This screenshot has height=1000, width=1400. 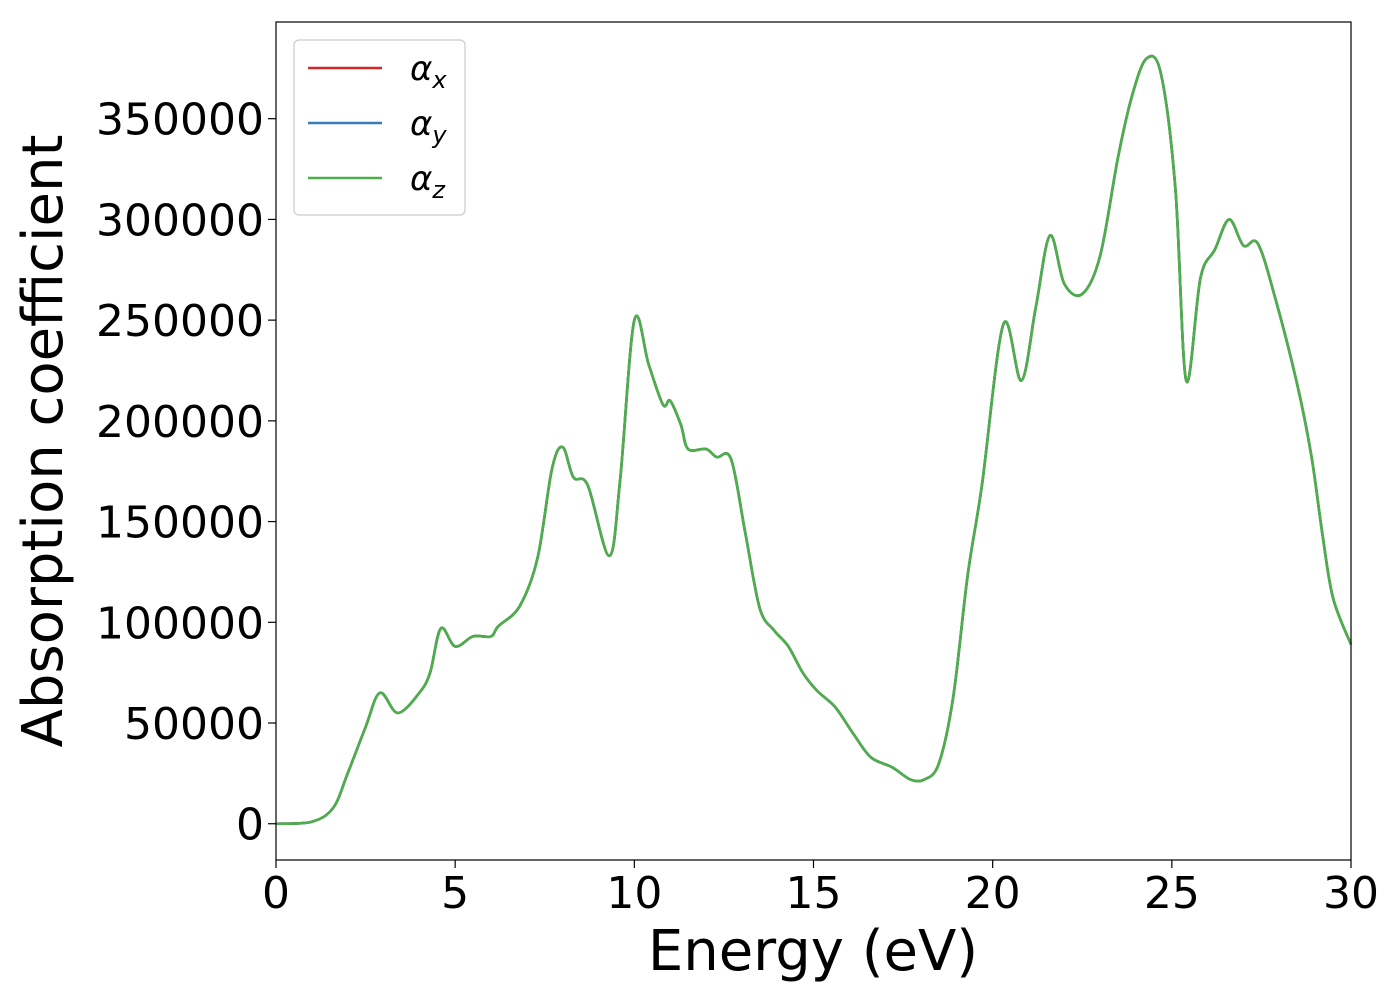 I want to click on x-tick-label: 15, so click(x=814, y=893).